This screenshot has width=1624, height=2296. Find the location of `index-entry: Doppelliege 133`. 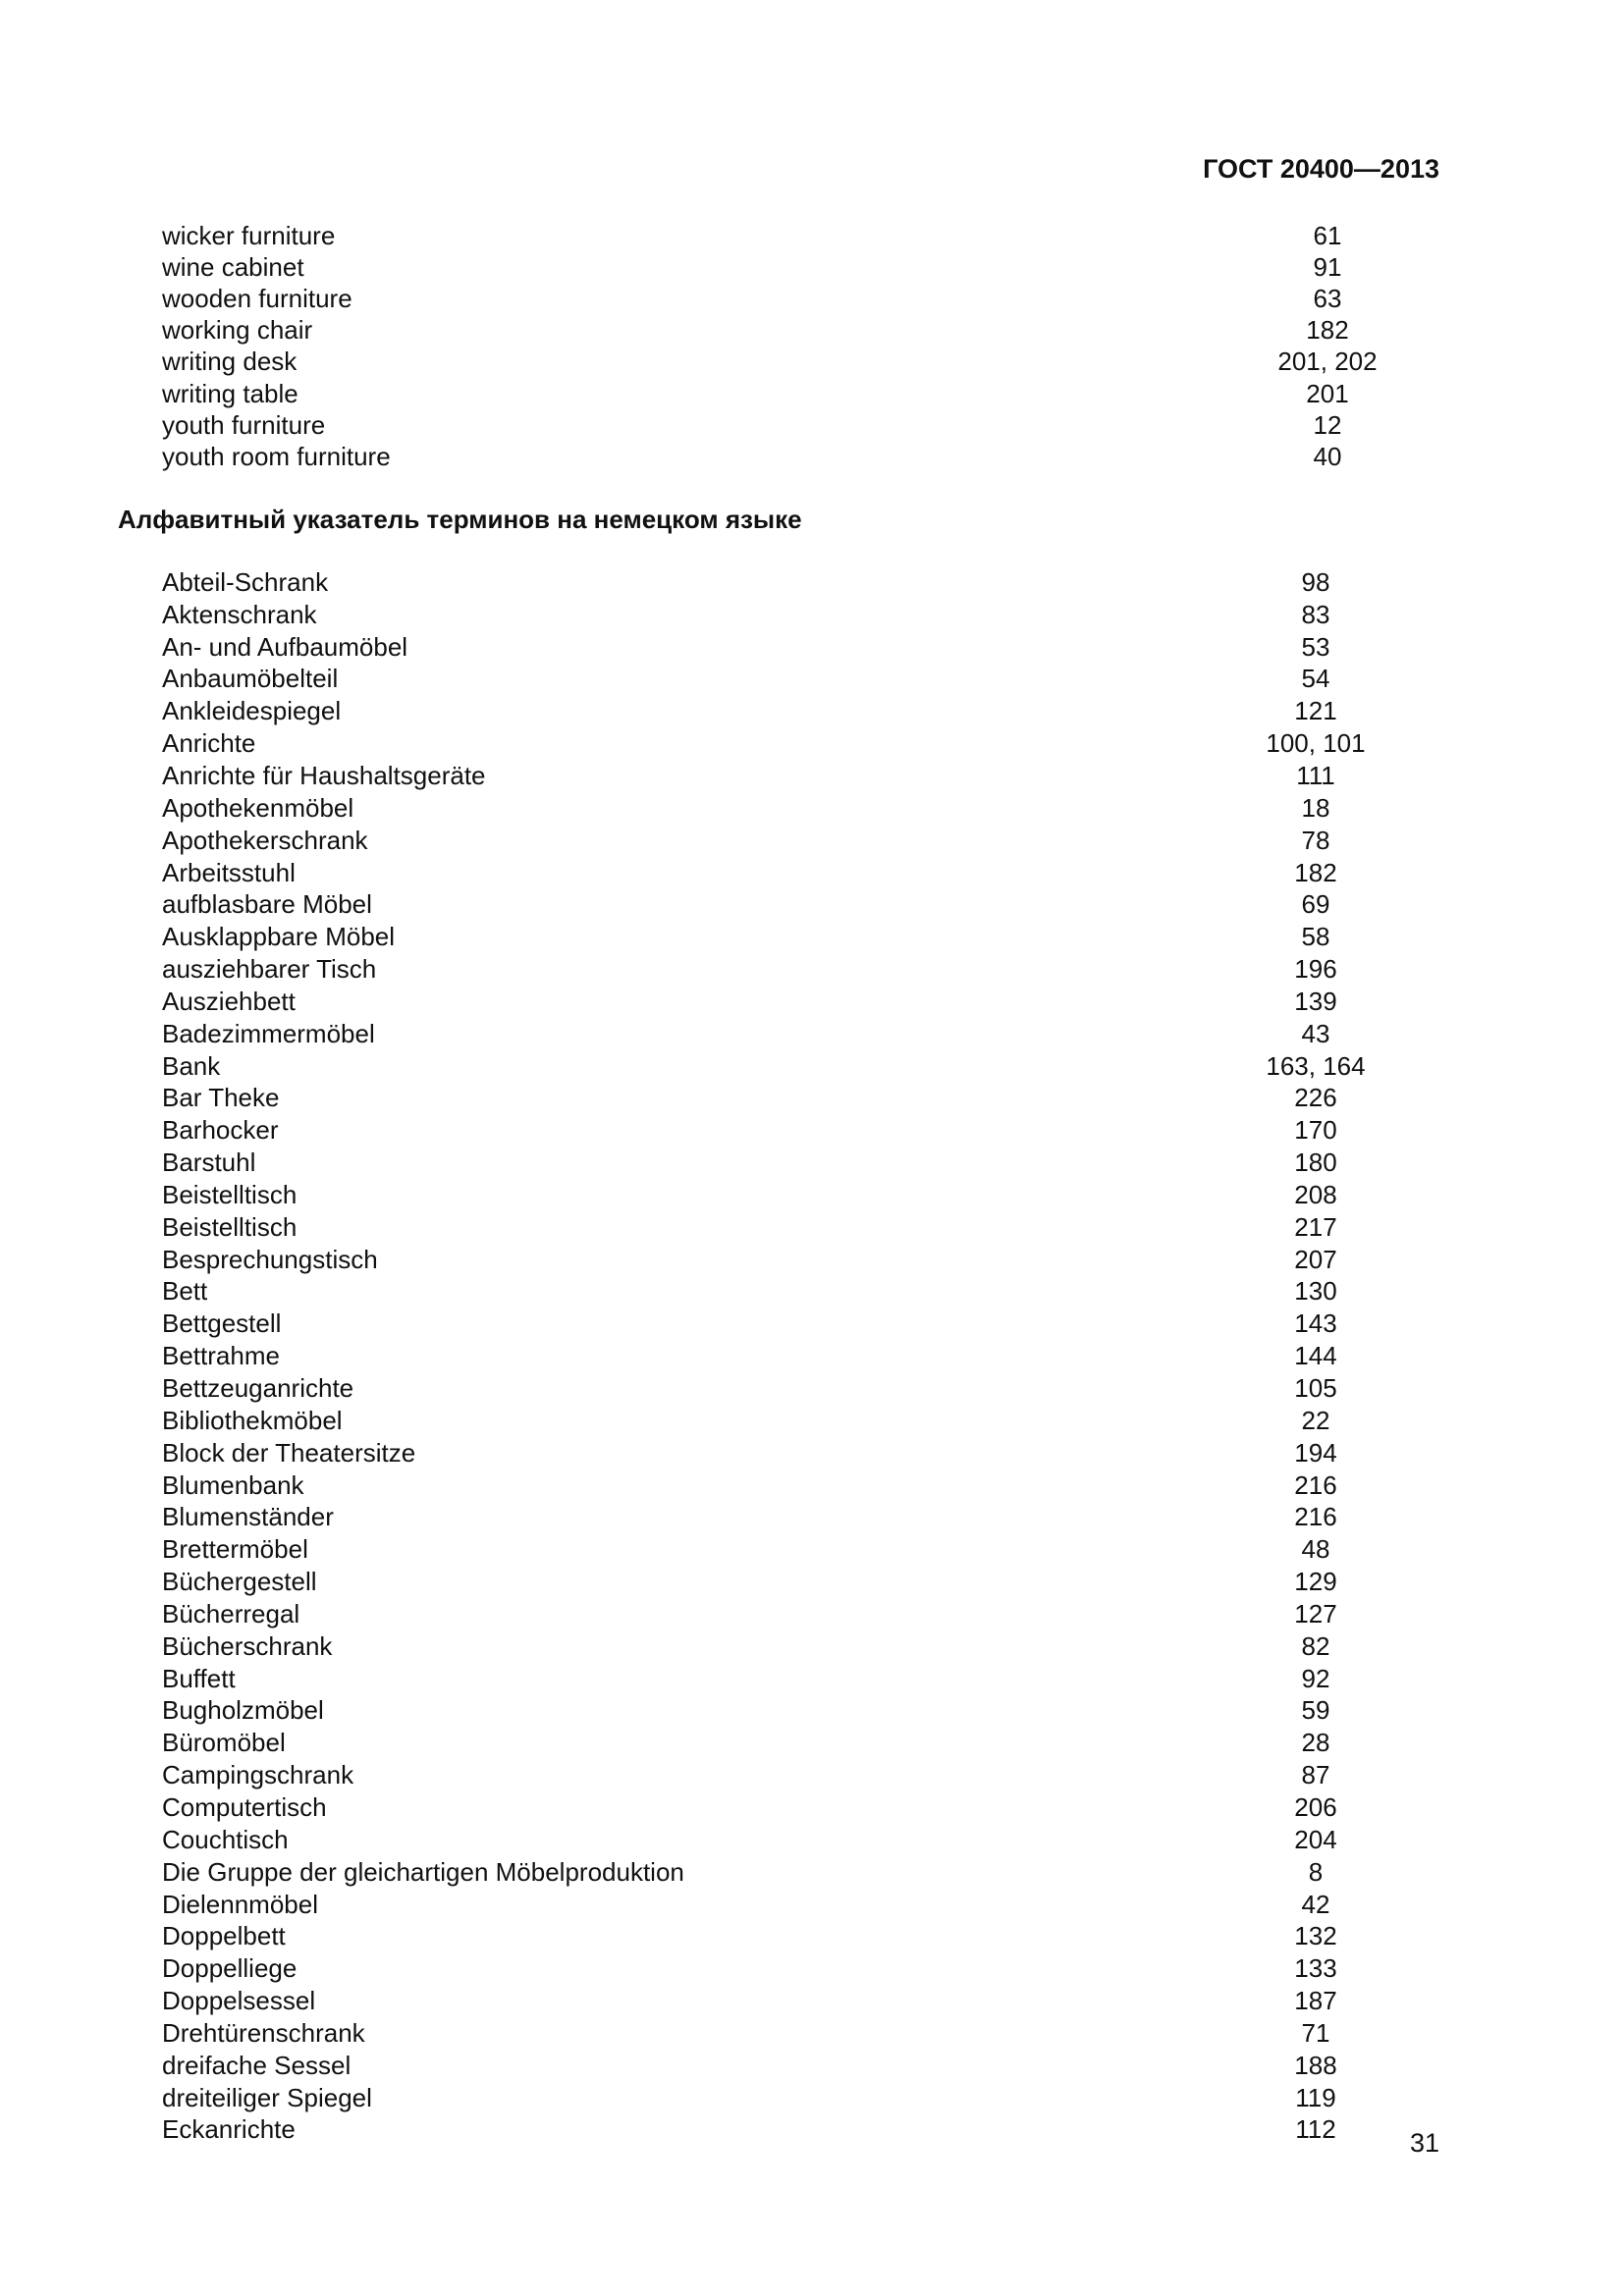

index-entry: Doppelliege 133 is located at coordinates (775, 1968).